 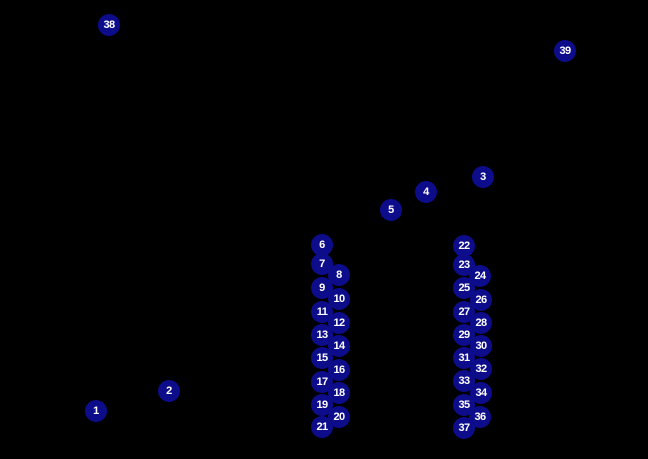 I want to click on map-marker: 5, so click(x=391, y=210).